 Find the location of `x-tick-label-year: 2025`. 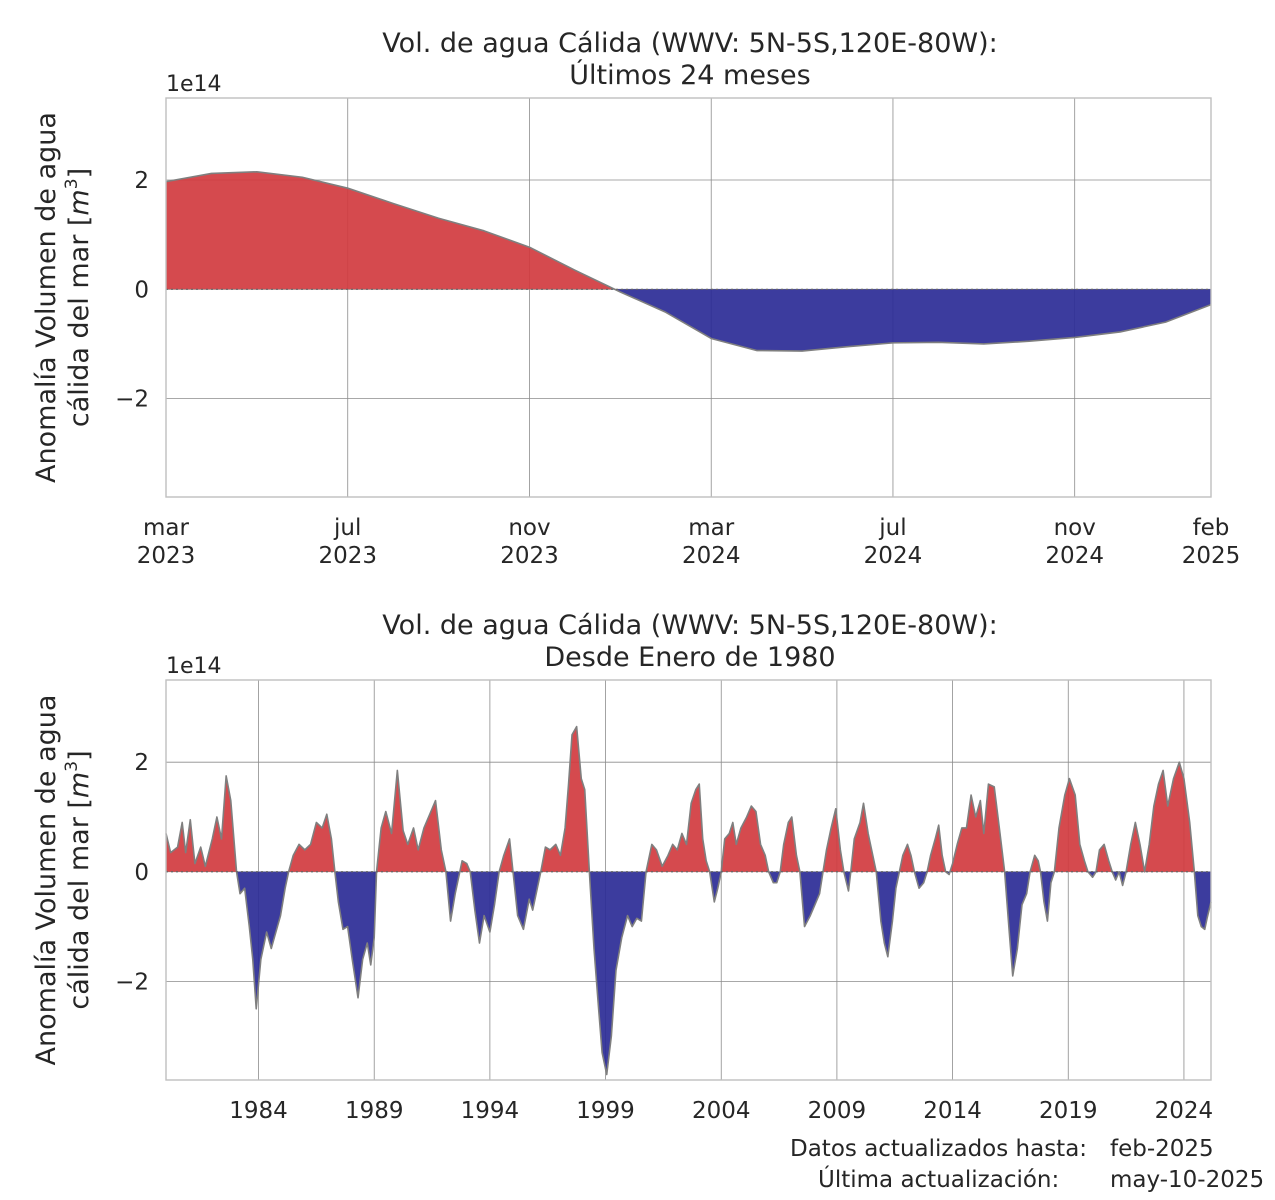

x-tick-label-year: 2025 is located at coordinates (1211, 556).